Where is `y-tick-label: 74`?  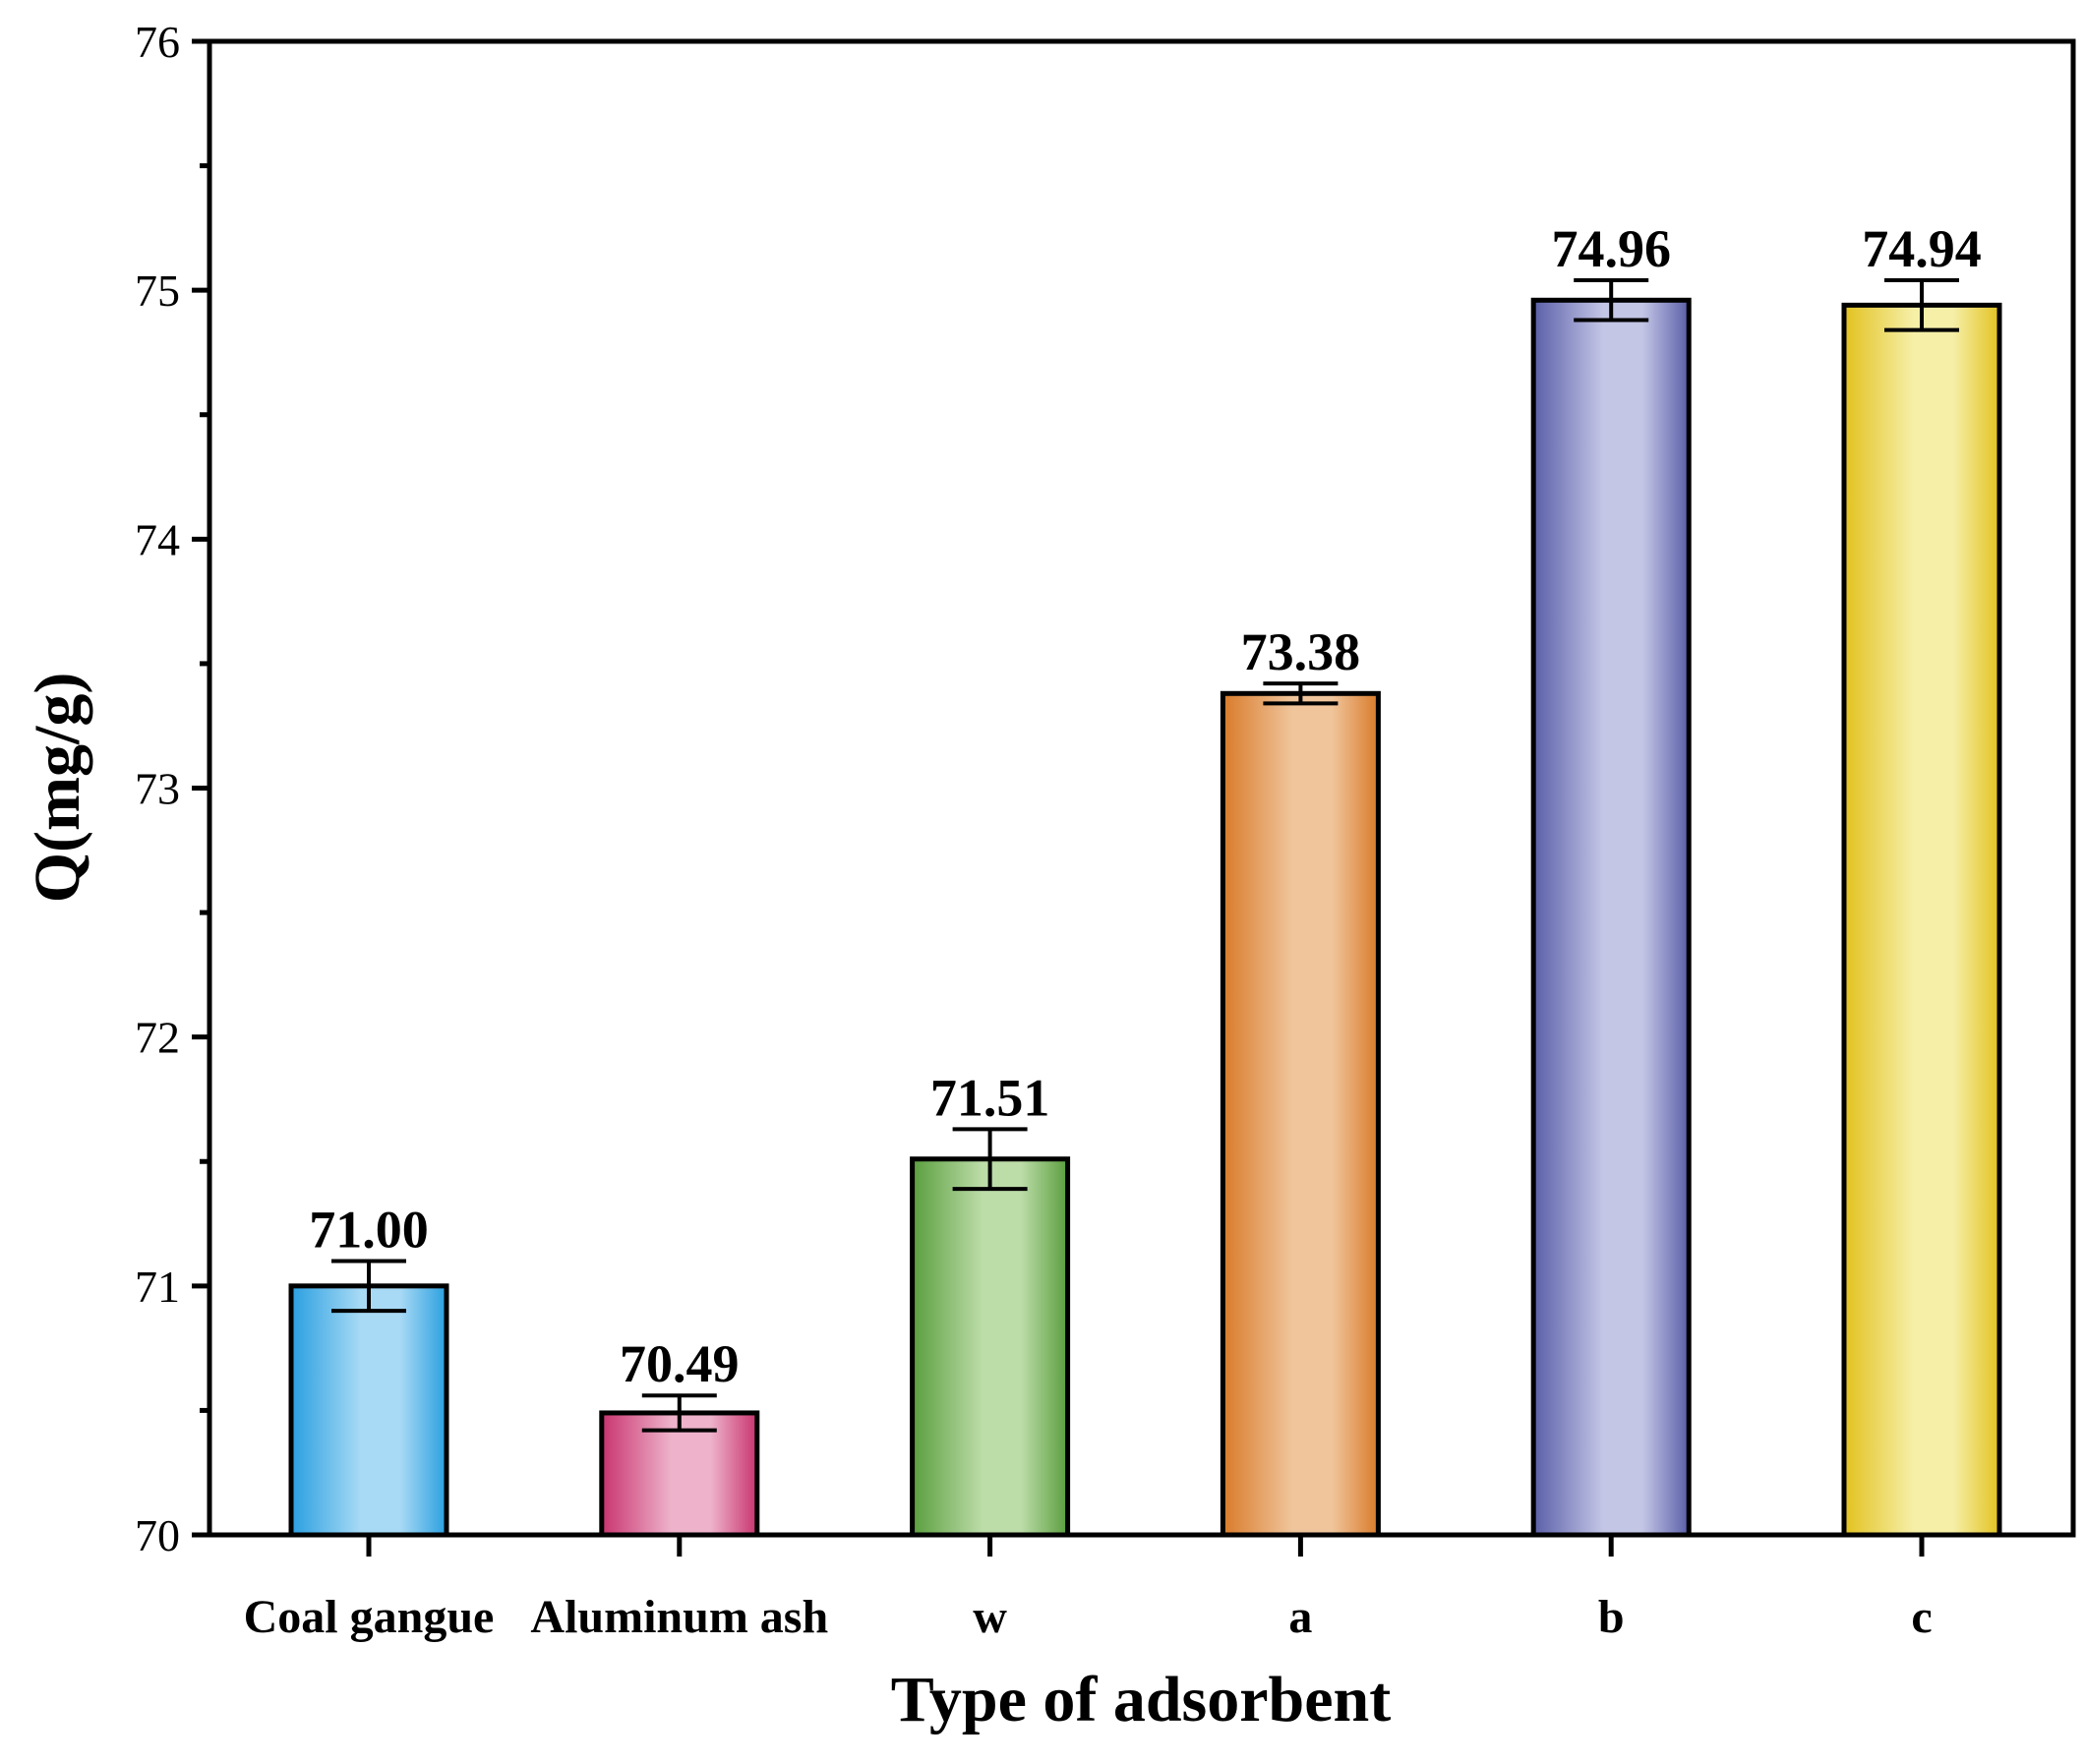
y-tick-label: 74 is located at coordinates (157, 539).